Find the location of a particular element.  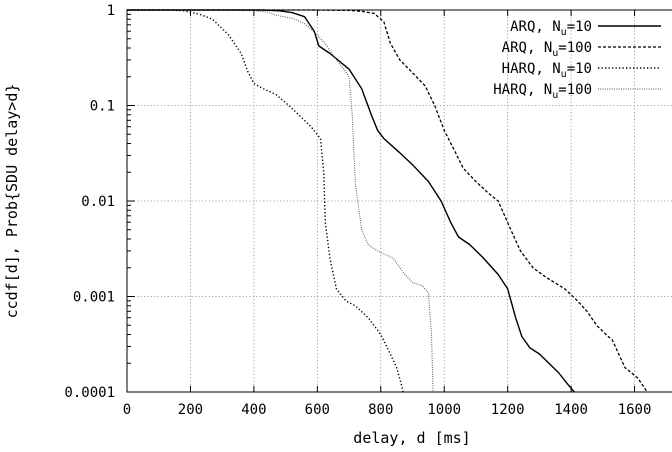

y-tick-label: 1 is located at coordinates (111, 11).